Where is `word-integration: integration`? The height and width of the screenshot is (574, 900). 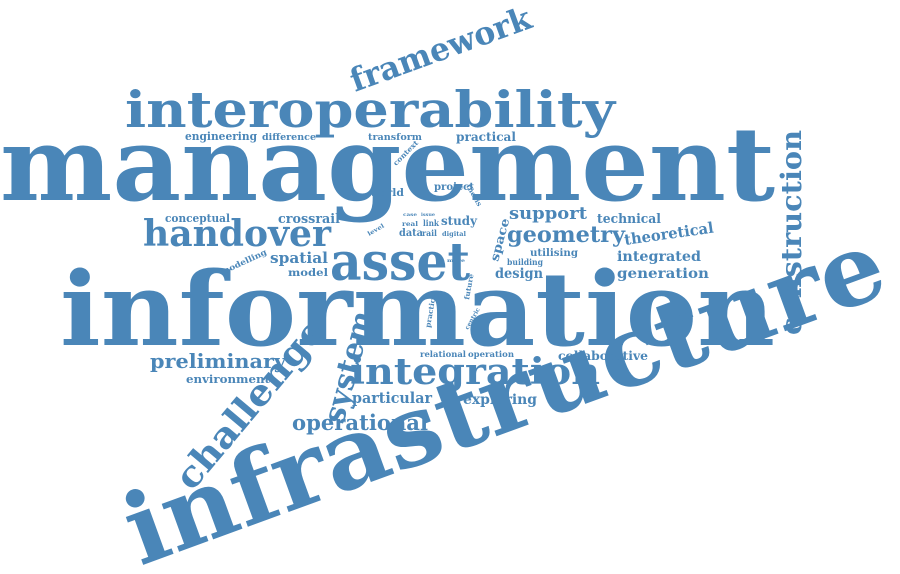
word-integration: integration is located at coordinates (475, 372).